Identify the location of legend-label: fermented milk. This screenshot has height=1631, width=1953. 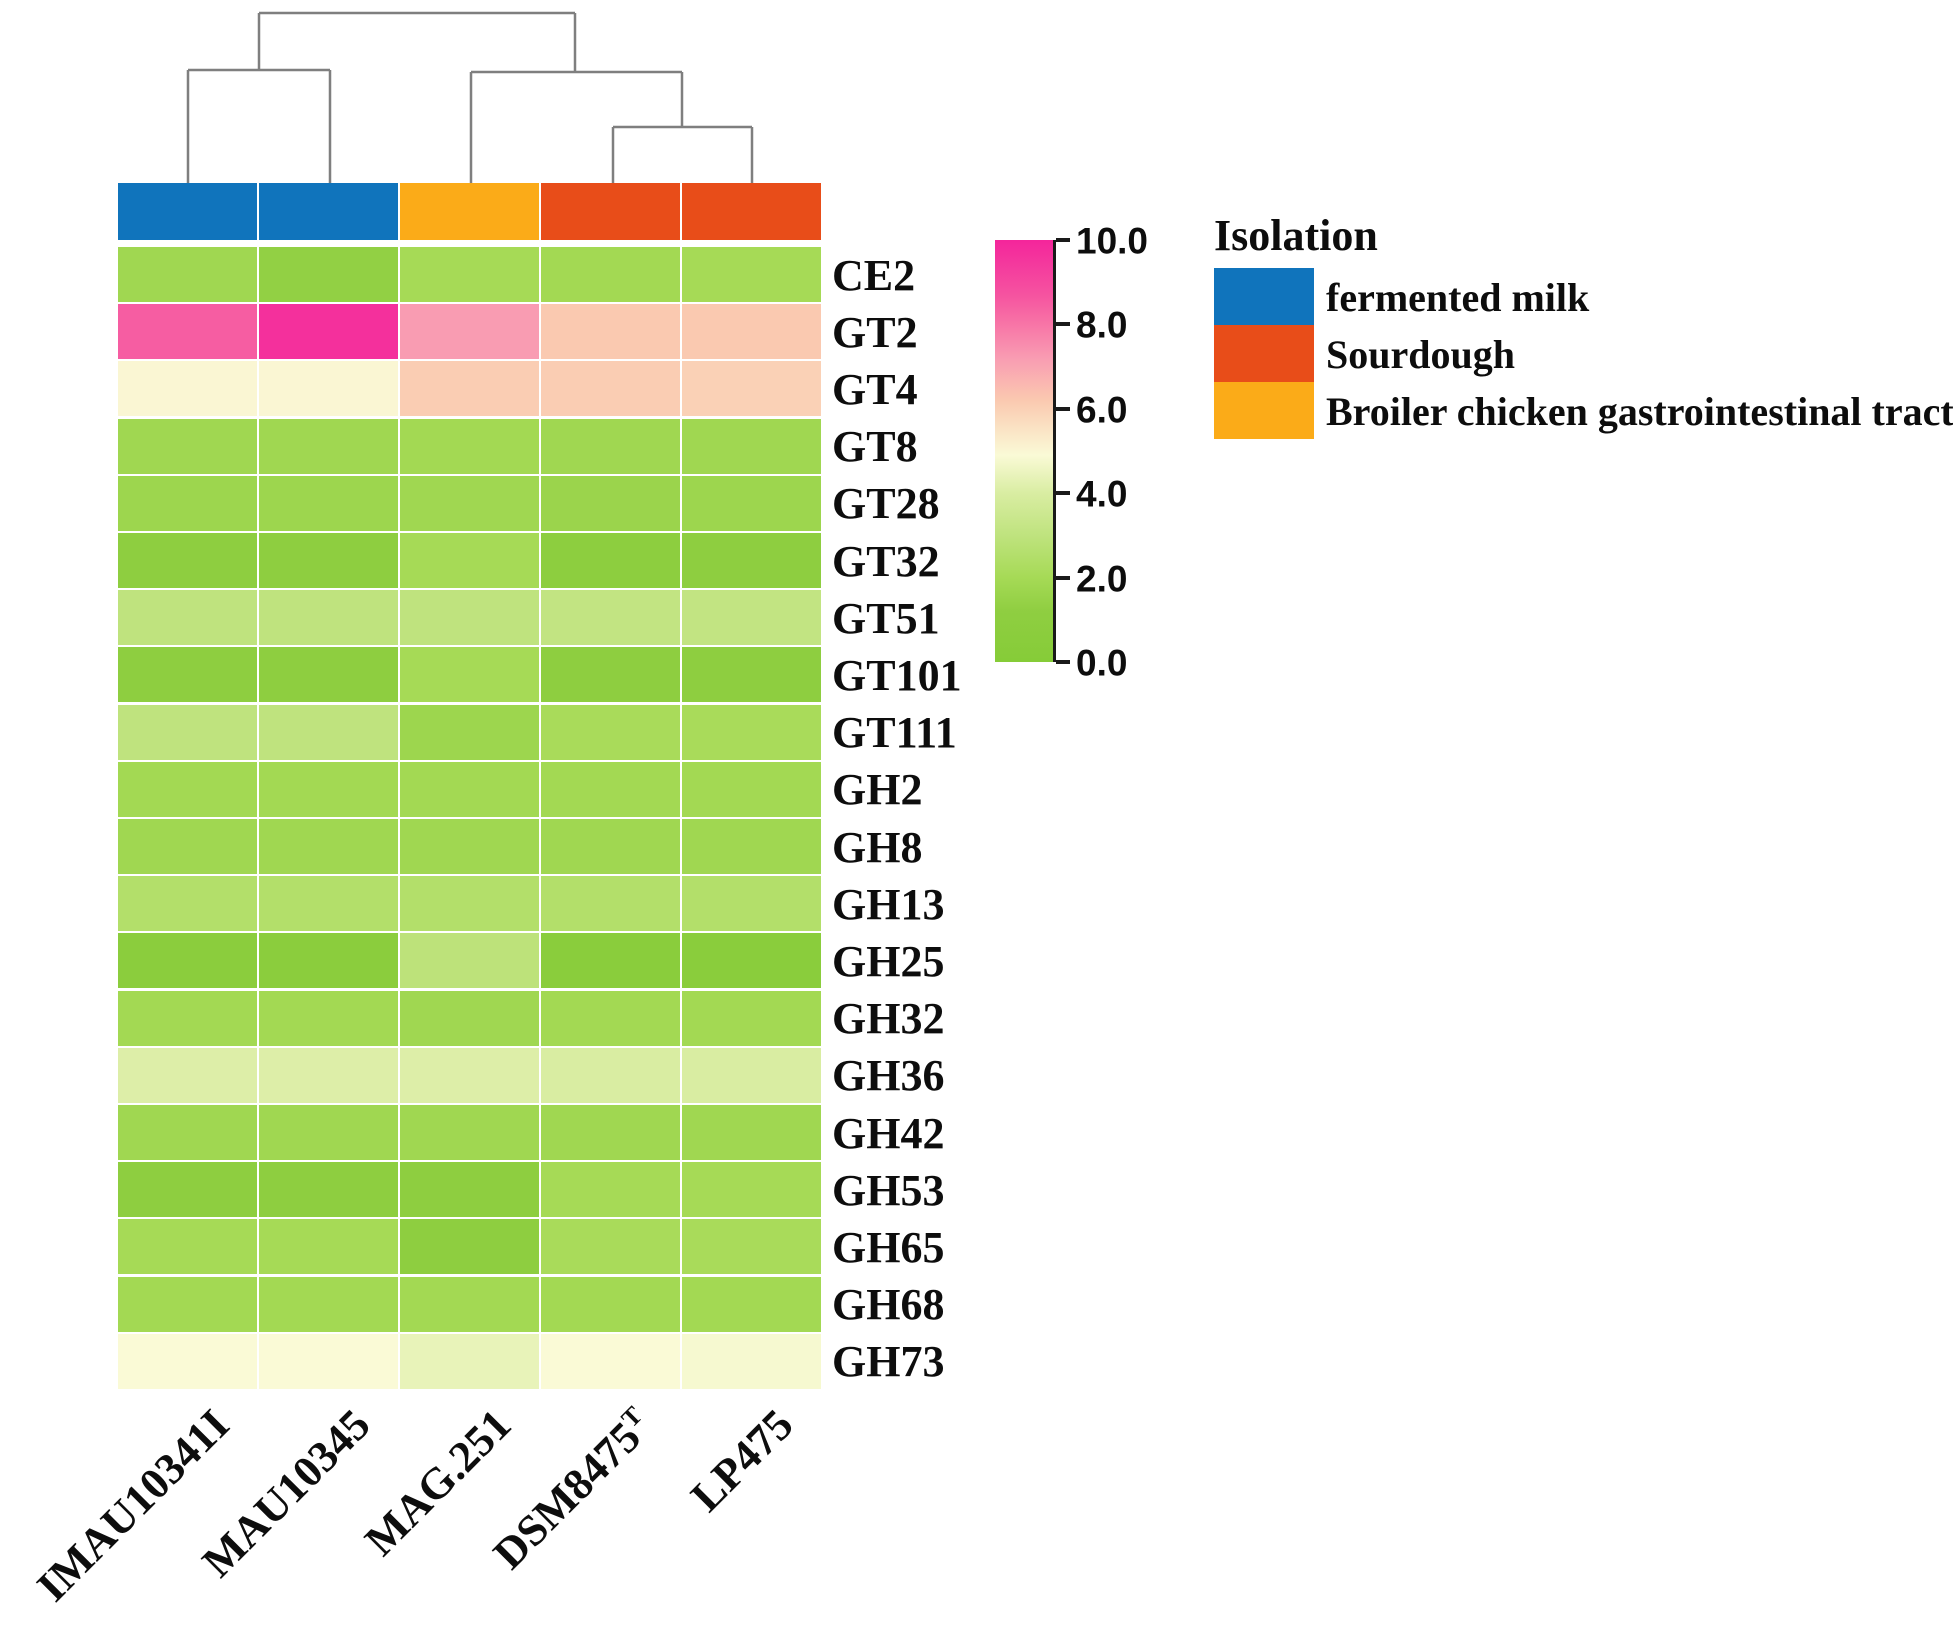
(1458, 297).